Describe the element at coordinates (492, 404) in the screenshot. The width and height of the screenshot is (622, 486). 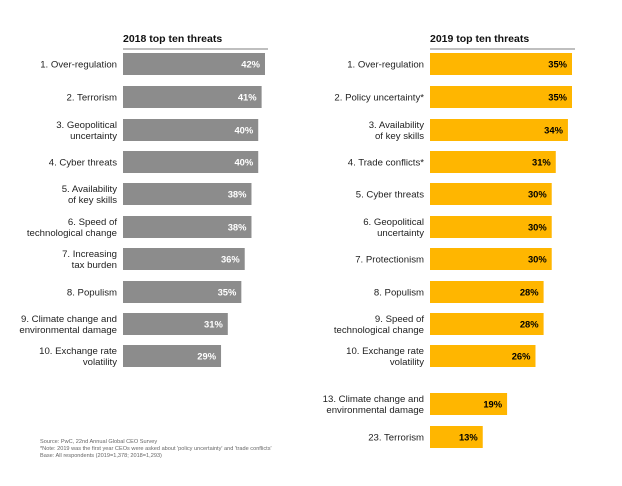
I see `value-label-2019-11: 19%` at that location.